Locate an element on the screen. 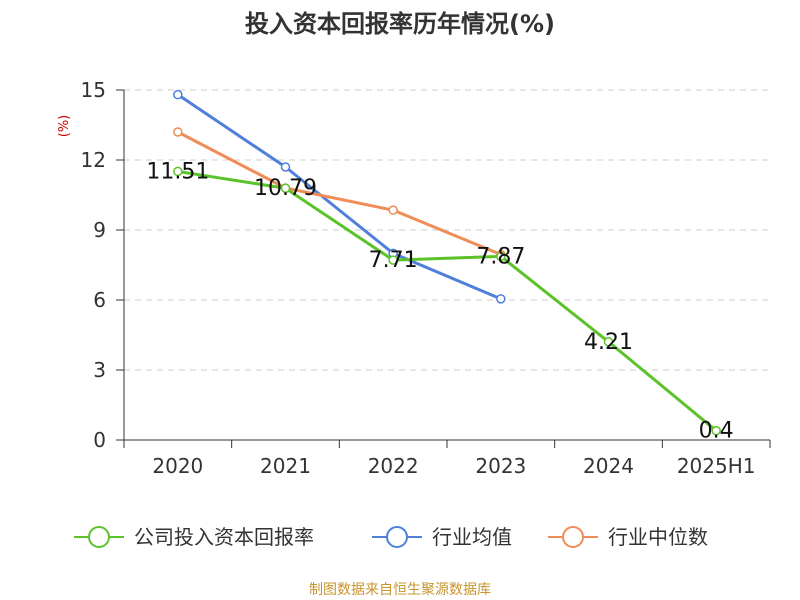 The width and height of the screenshot is (800, 600). legend: 公司投入资本回报率 行业均值 行业中位数 is located at coordinates (391, 537).